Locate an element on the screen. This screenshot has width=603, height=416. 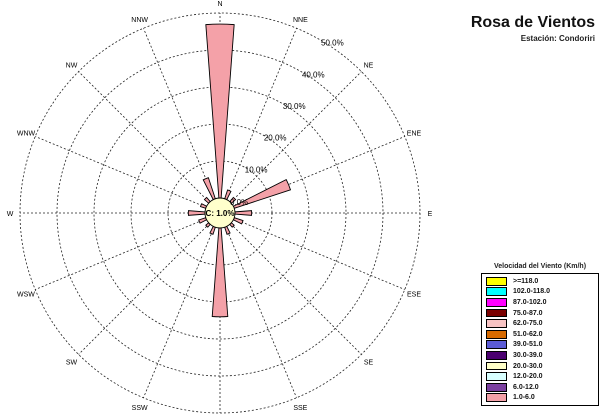
legend-item: 12.0-20.0 is located at coordinates (540, 376).